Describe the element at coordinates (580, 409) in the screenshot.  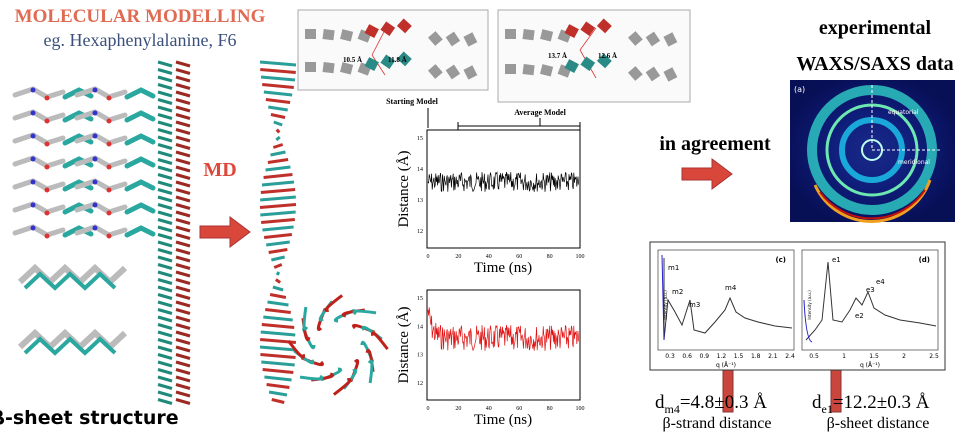
I see `x-tick-label: 100` at that location.